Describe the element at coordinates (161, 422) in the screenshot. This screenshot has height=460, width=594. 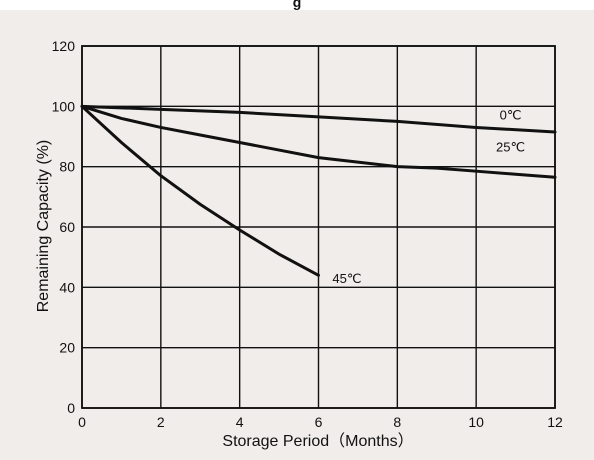
I see `x-tick-label: 2` at that location.